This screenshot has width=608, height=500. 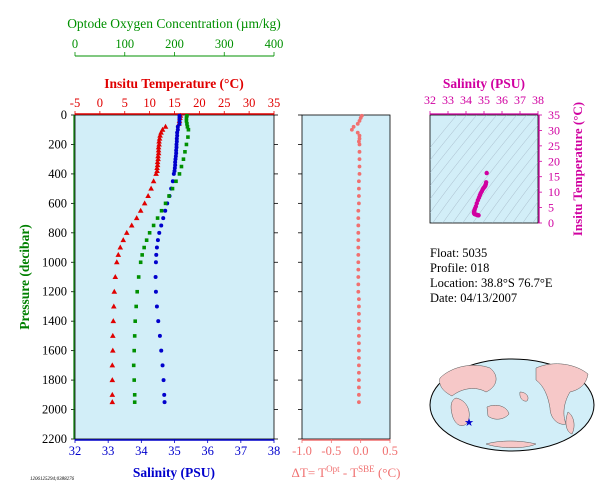 I want to click on salinity-axis-label: Salinity (PSU), so click(x=174, y=472).